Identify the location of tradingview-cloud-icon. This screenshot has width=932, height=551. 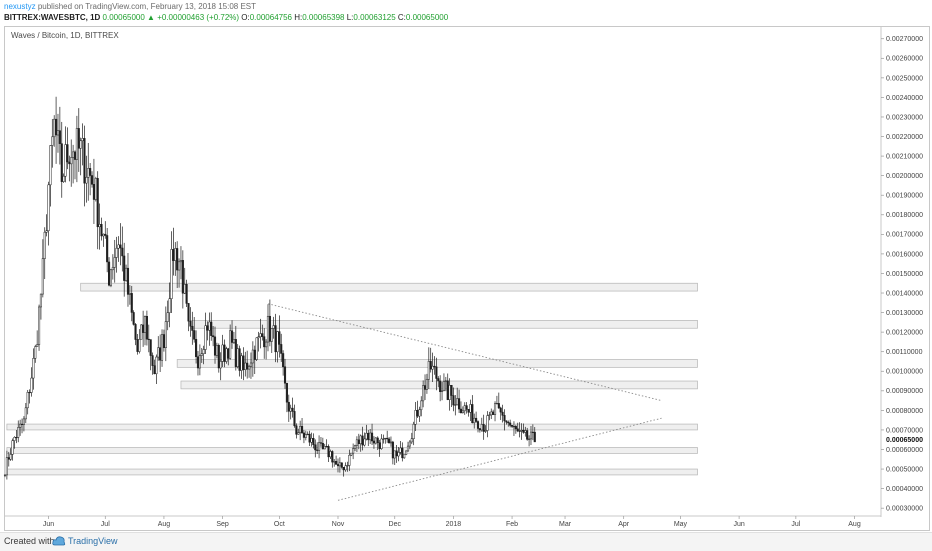
(59, 541).